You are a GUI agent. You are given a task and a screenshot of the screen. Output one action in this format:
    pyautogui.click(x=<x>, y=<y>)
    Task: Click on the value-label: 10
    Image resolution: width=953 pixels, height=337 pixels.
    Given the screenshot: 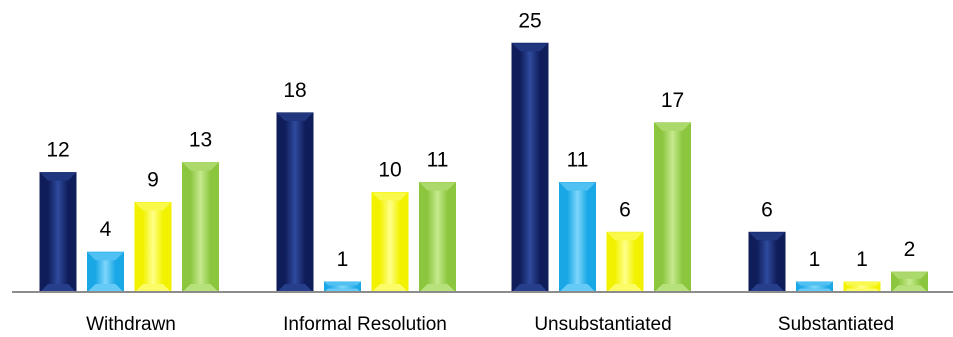 What is the action you would take?
    pyautogui.click(x=389, y=170)
    